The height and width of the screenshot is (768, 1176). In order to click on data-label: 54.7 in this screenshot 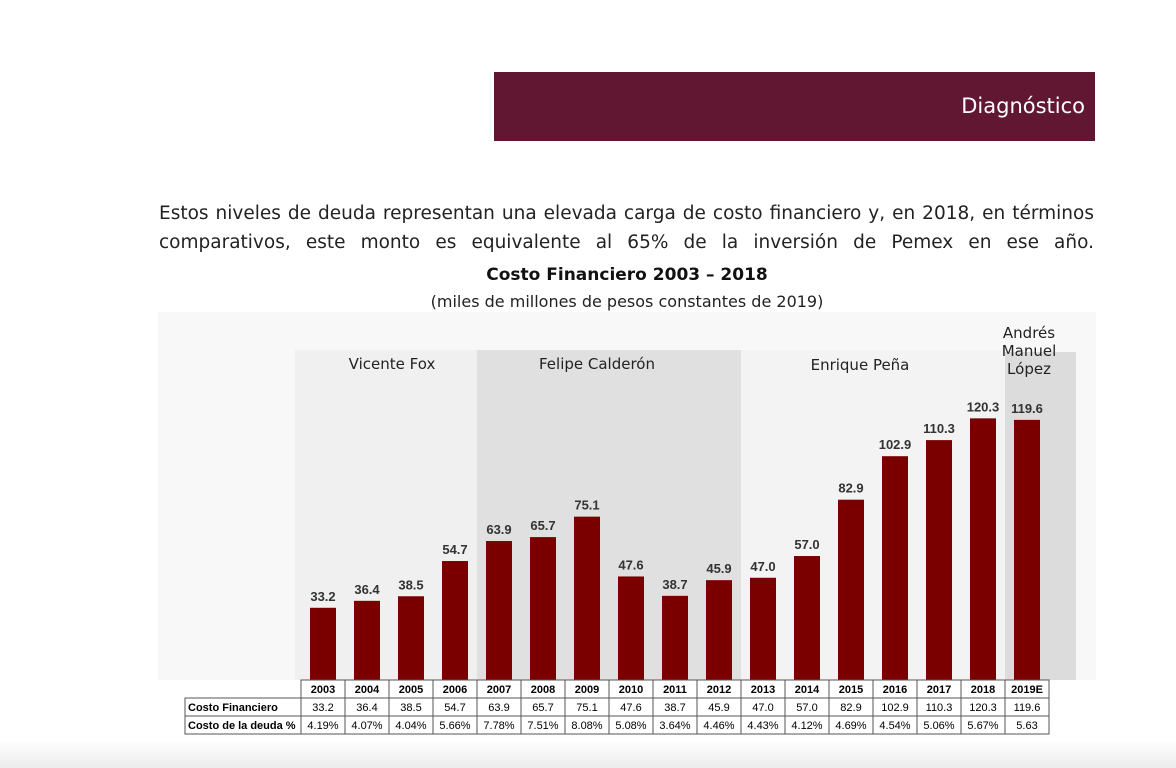, I will do `click(454, 549)`.